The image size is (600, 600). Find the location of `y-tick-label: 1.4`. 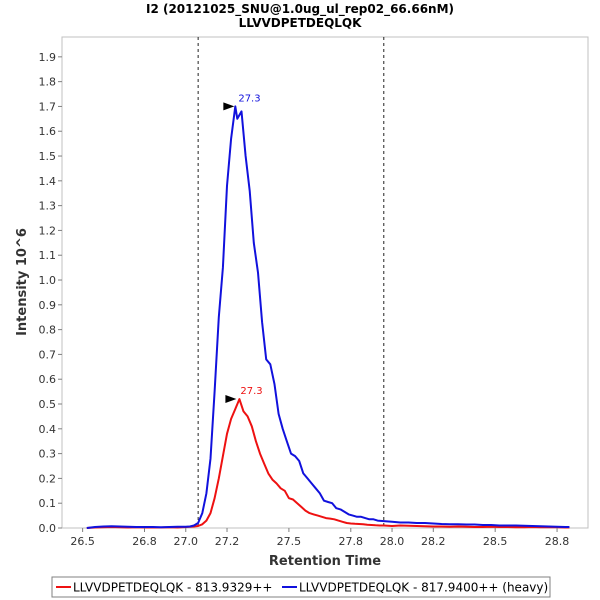

y-tick-label: 1.4 is located at coordinates (48, 181).